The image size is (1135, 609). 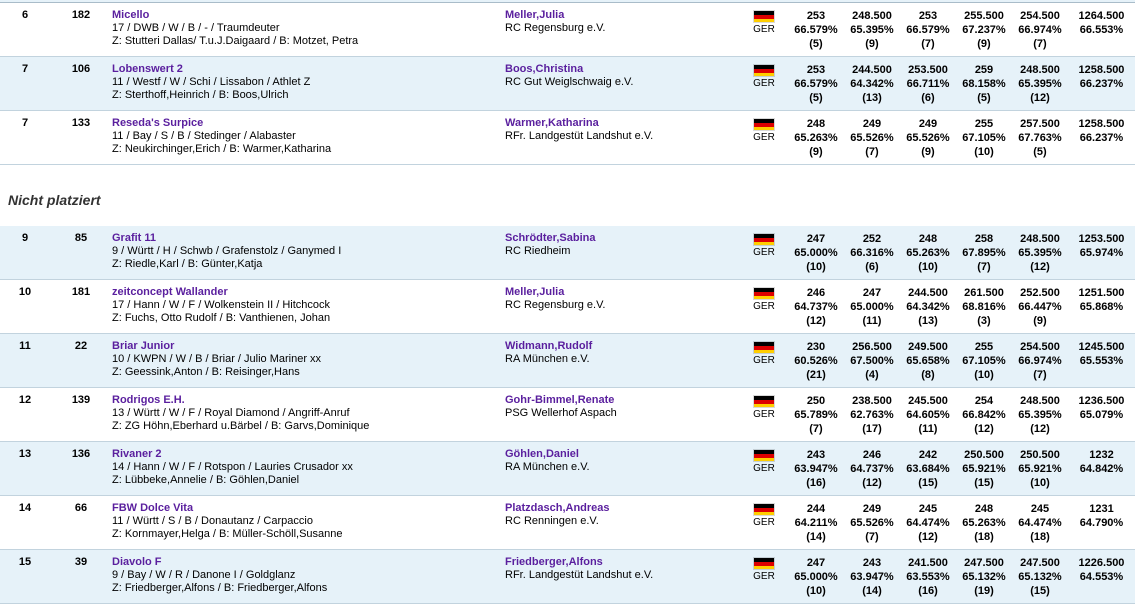 I want to click on horse-name-link: zeitconcept Wallander, so click(x=170, y=292).